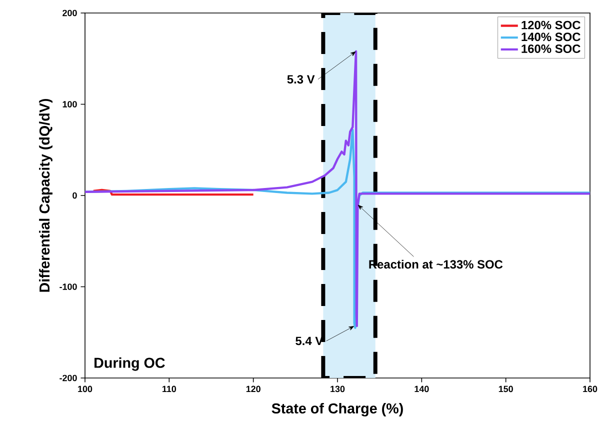 The image size is (604, 439). What do you see at coordinates (85, 389) in the screenshot?
I see `x-tick-label: 100` at bounding box center [85, 389].